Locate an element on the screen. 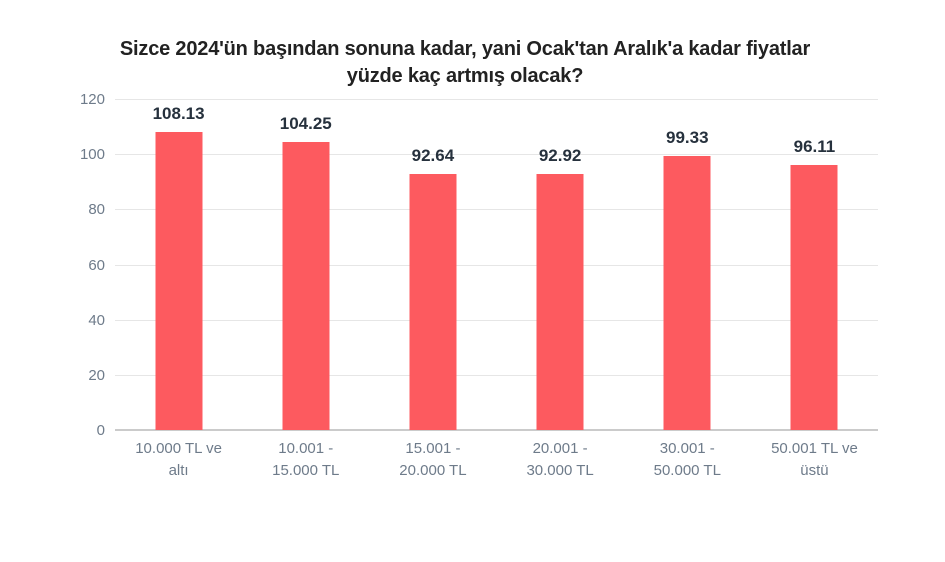  y-axis-tick-label: 120 is located at coordinates (92, 99).